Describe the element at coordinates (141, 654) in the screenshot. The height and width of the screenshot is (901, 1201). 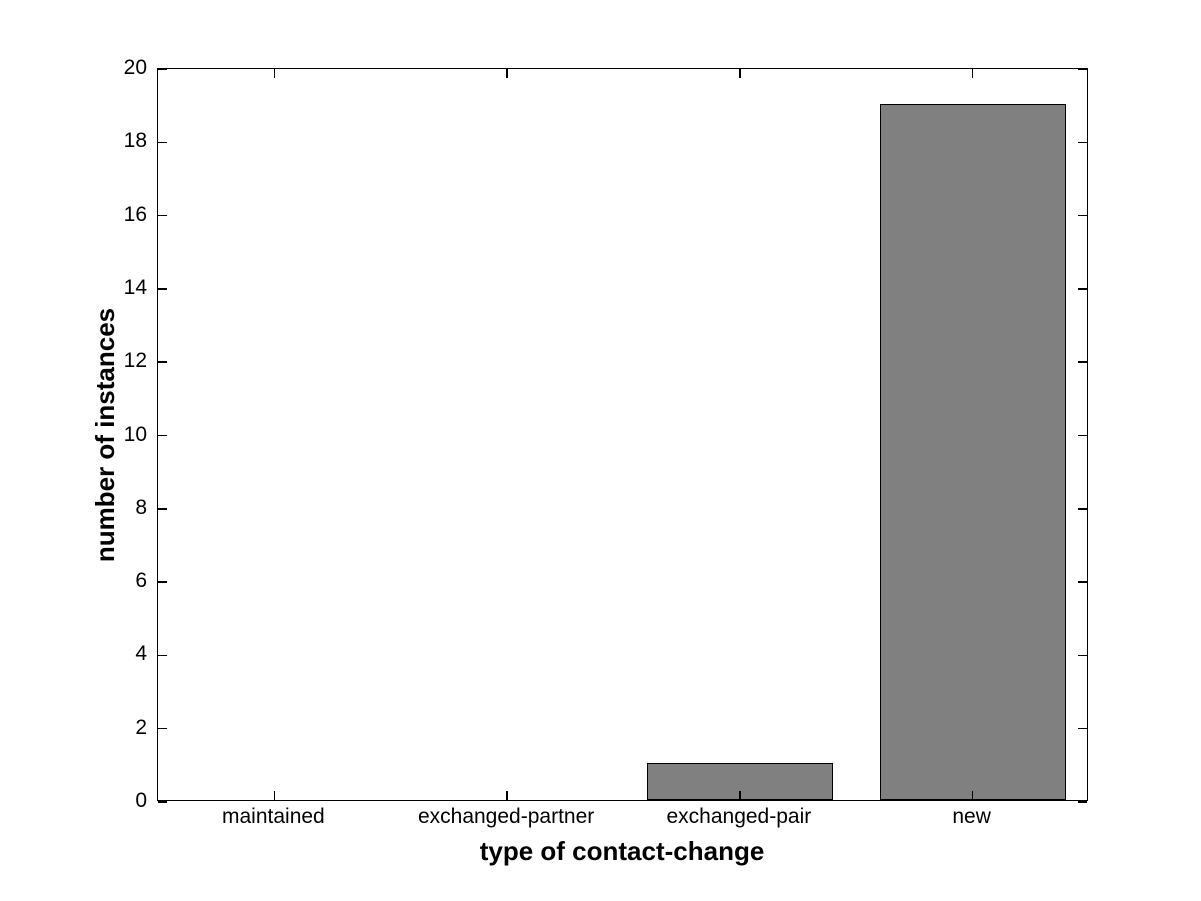
I see `y-tick-label: 4` at that location.